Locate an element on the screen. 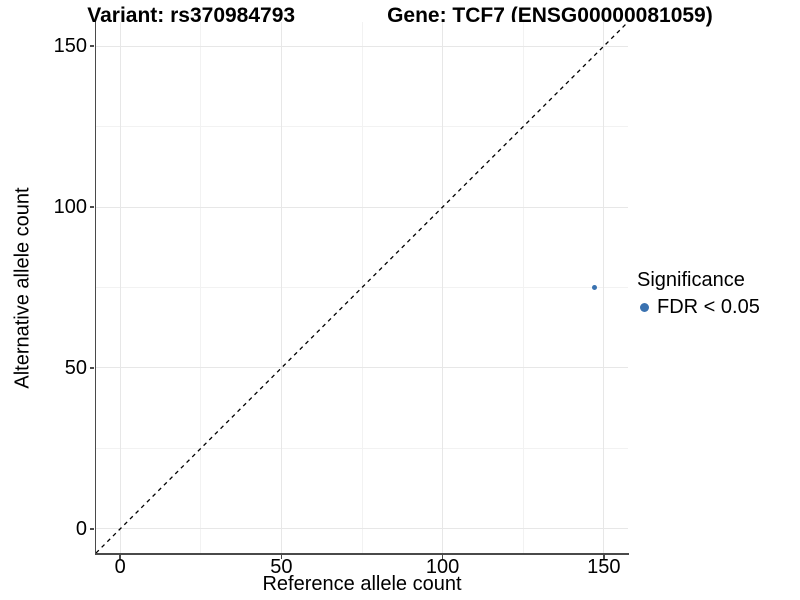  legend: Significance FDR < 0.05 is located at coordinates (698, 293).